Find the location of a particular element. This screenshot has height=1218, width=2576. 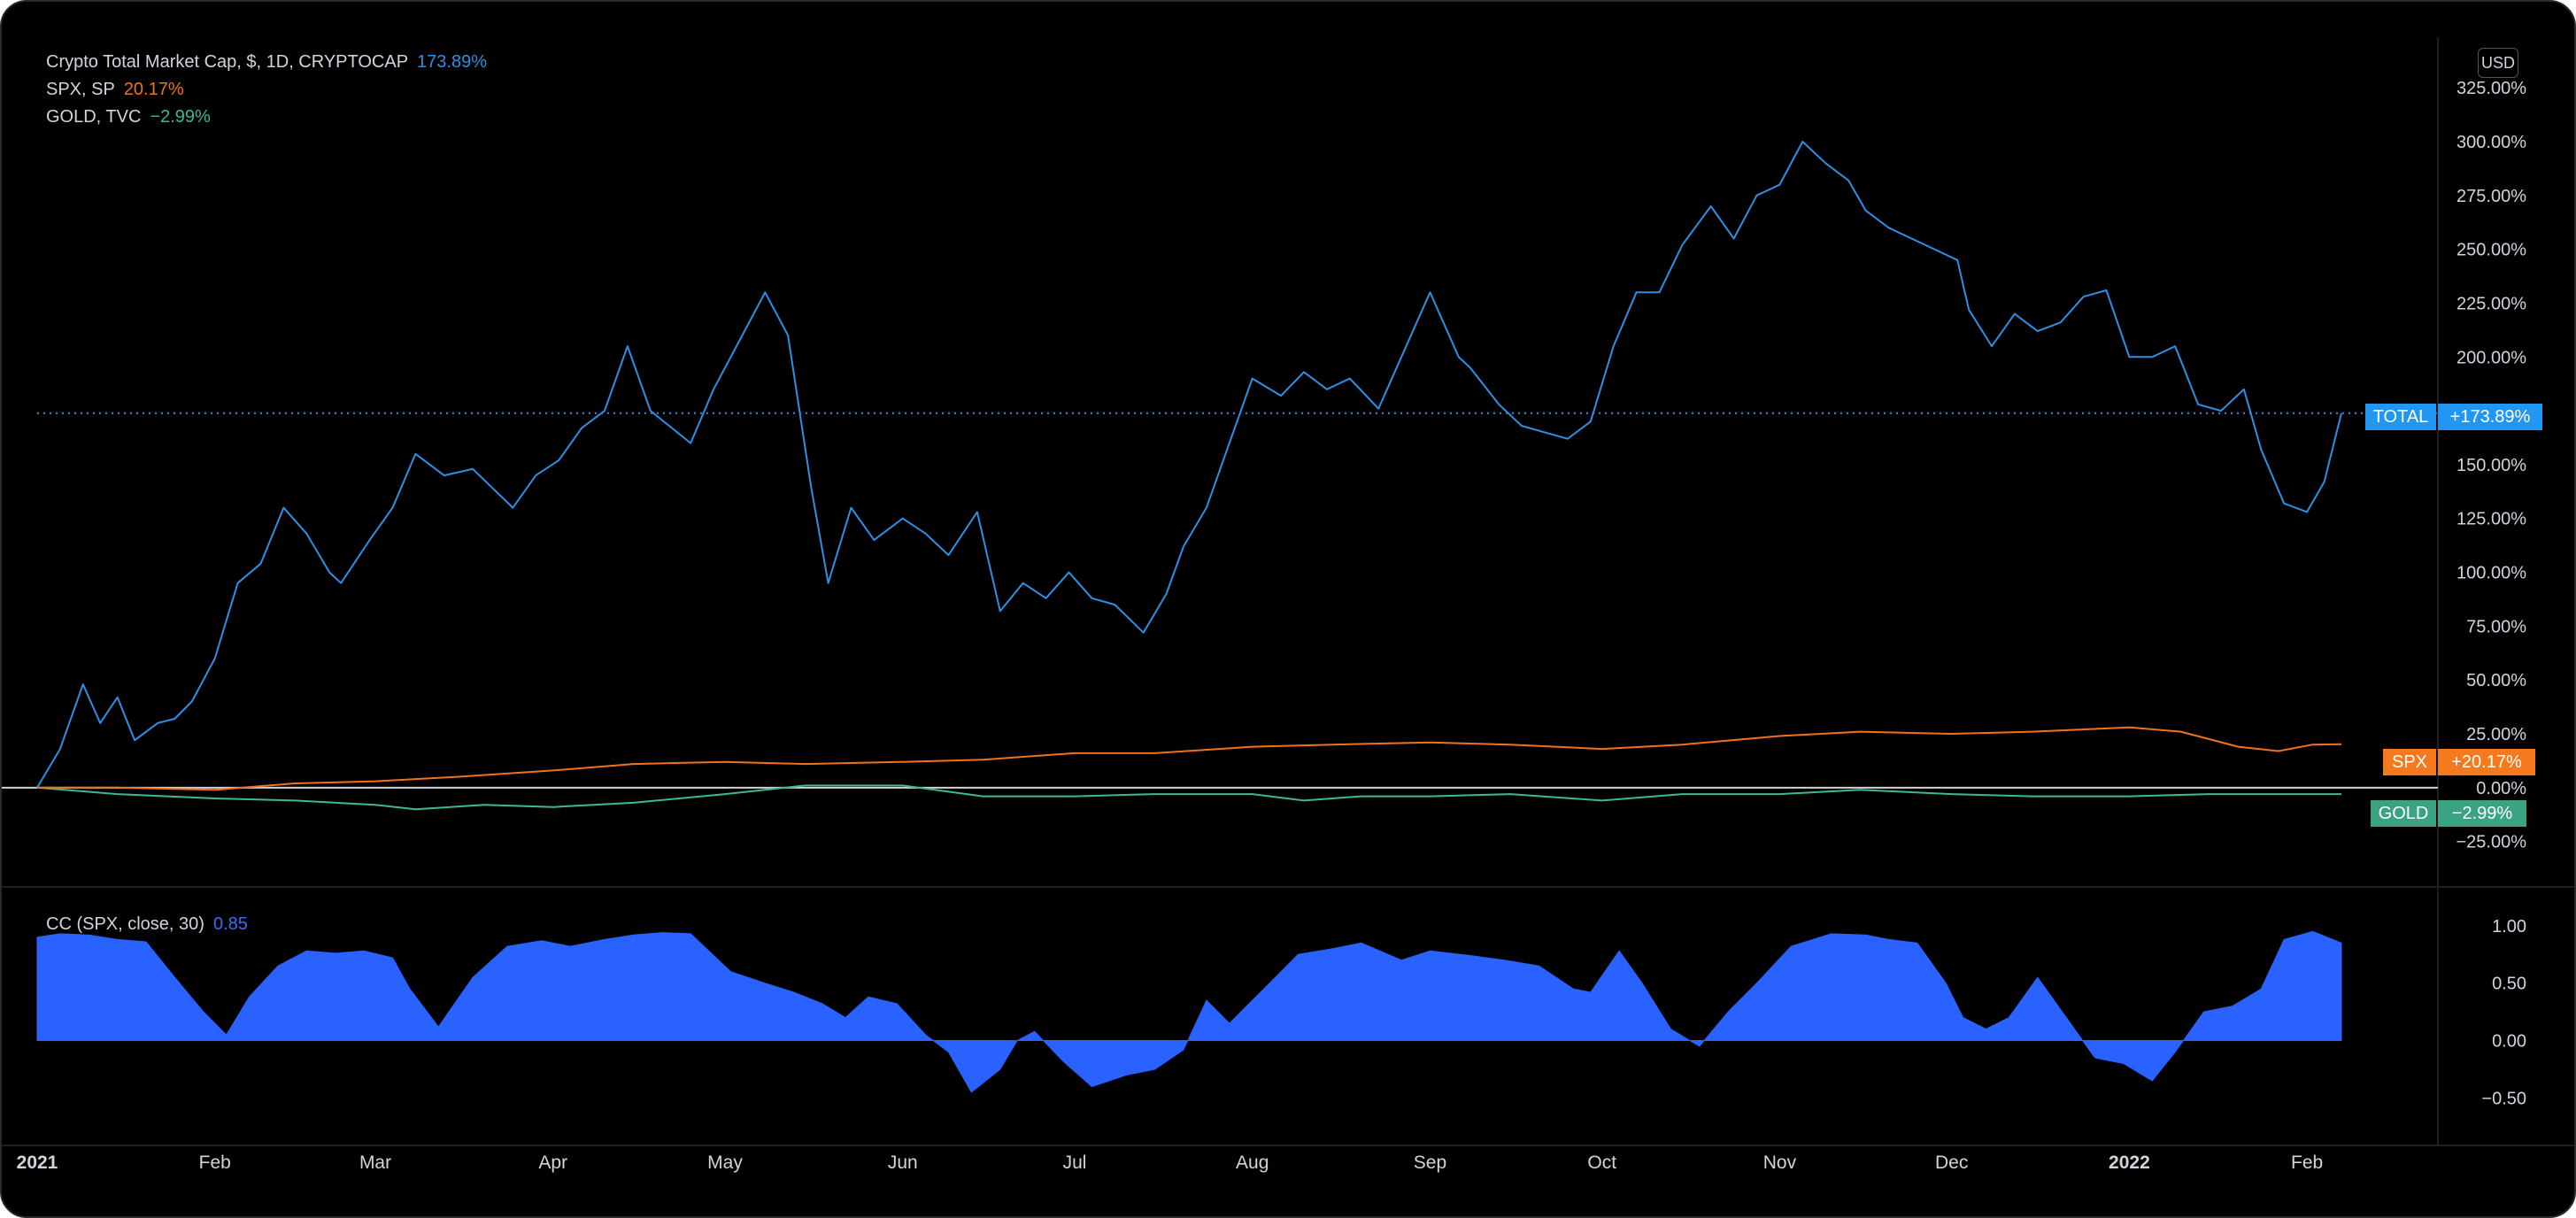

cc-pane is located at coordinates (1189, 1011).